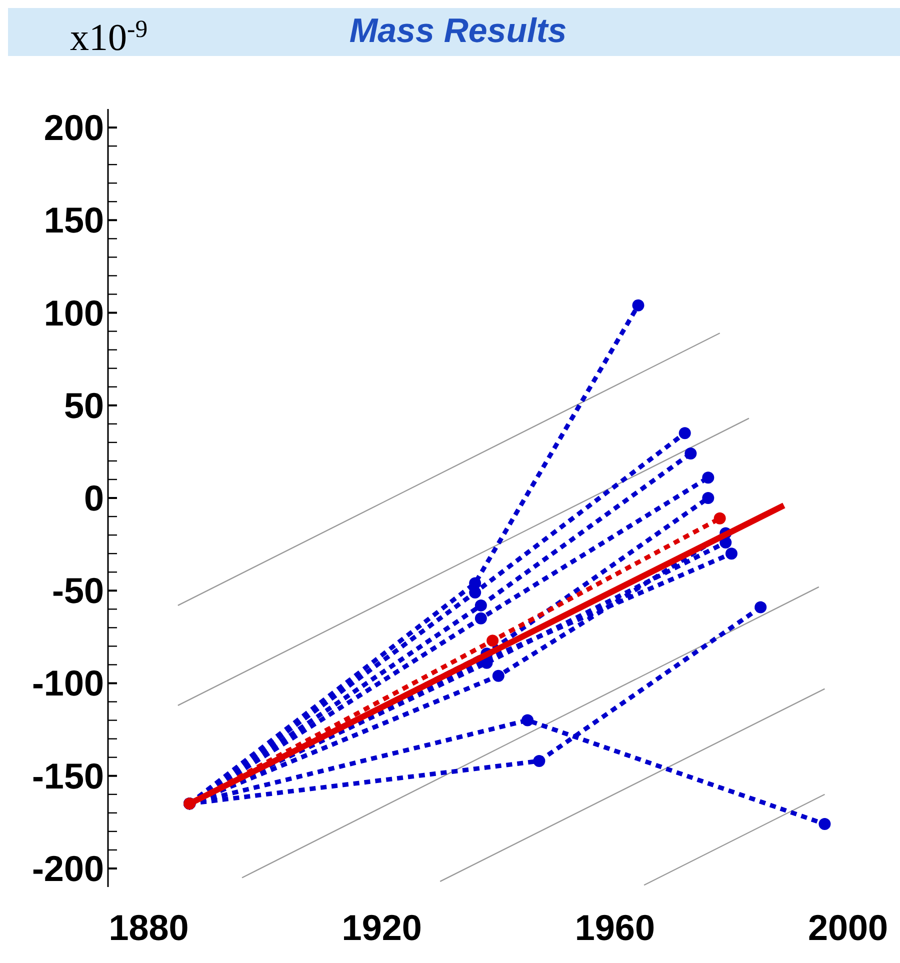  Describe the element at coordinates (84, 405) in the screenshot. I see `y-tick-label: 50` at that location.